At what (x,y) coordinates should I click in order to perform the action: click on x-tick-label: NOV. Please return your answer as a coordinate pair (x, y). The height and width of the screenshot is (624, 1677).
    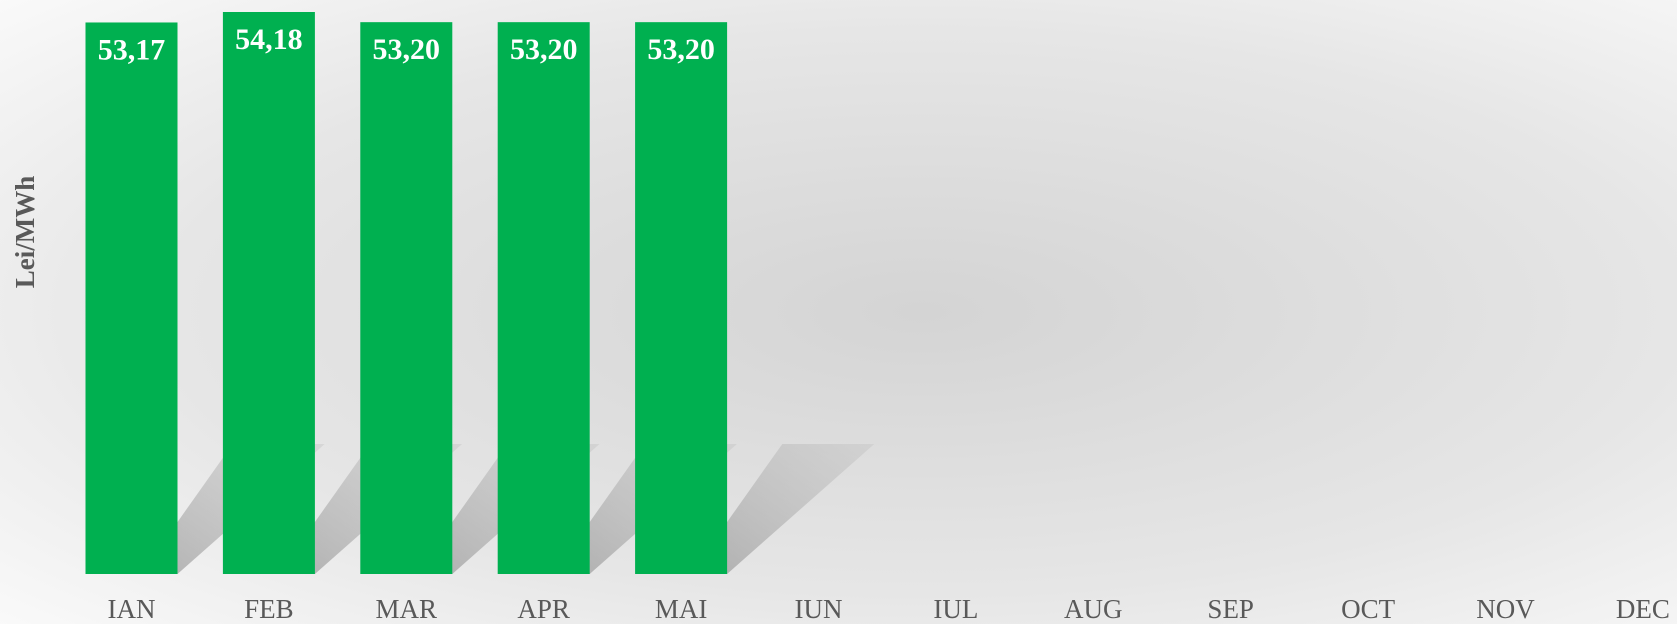
    Looking at the image, I should click on (1505, 609).